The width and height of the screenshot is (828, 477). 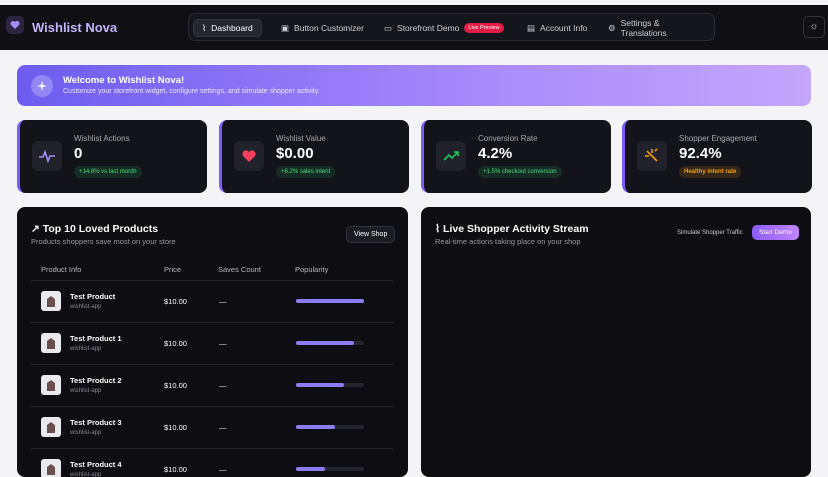 I want to click on welcome-title: Welcome to Wishlist Nova!, so click(x=124, y=80).